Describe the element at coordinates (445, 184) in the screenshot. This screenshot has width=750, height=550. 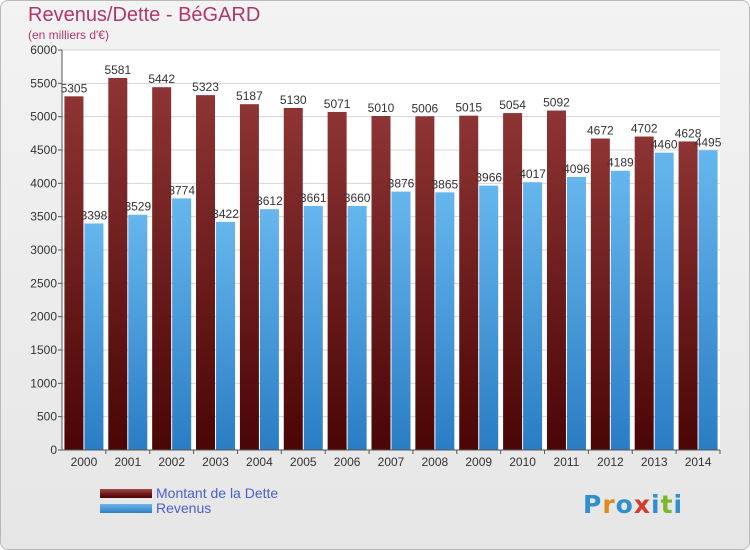
I see `data-label-revenue: 3865` at that location.